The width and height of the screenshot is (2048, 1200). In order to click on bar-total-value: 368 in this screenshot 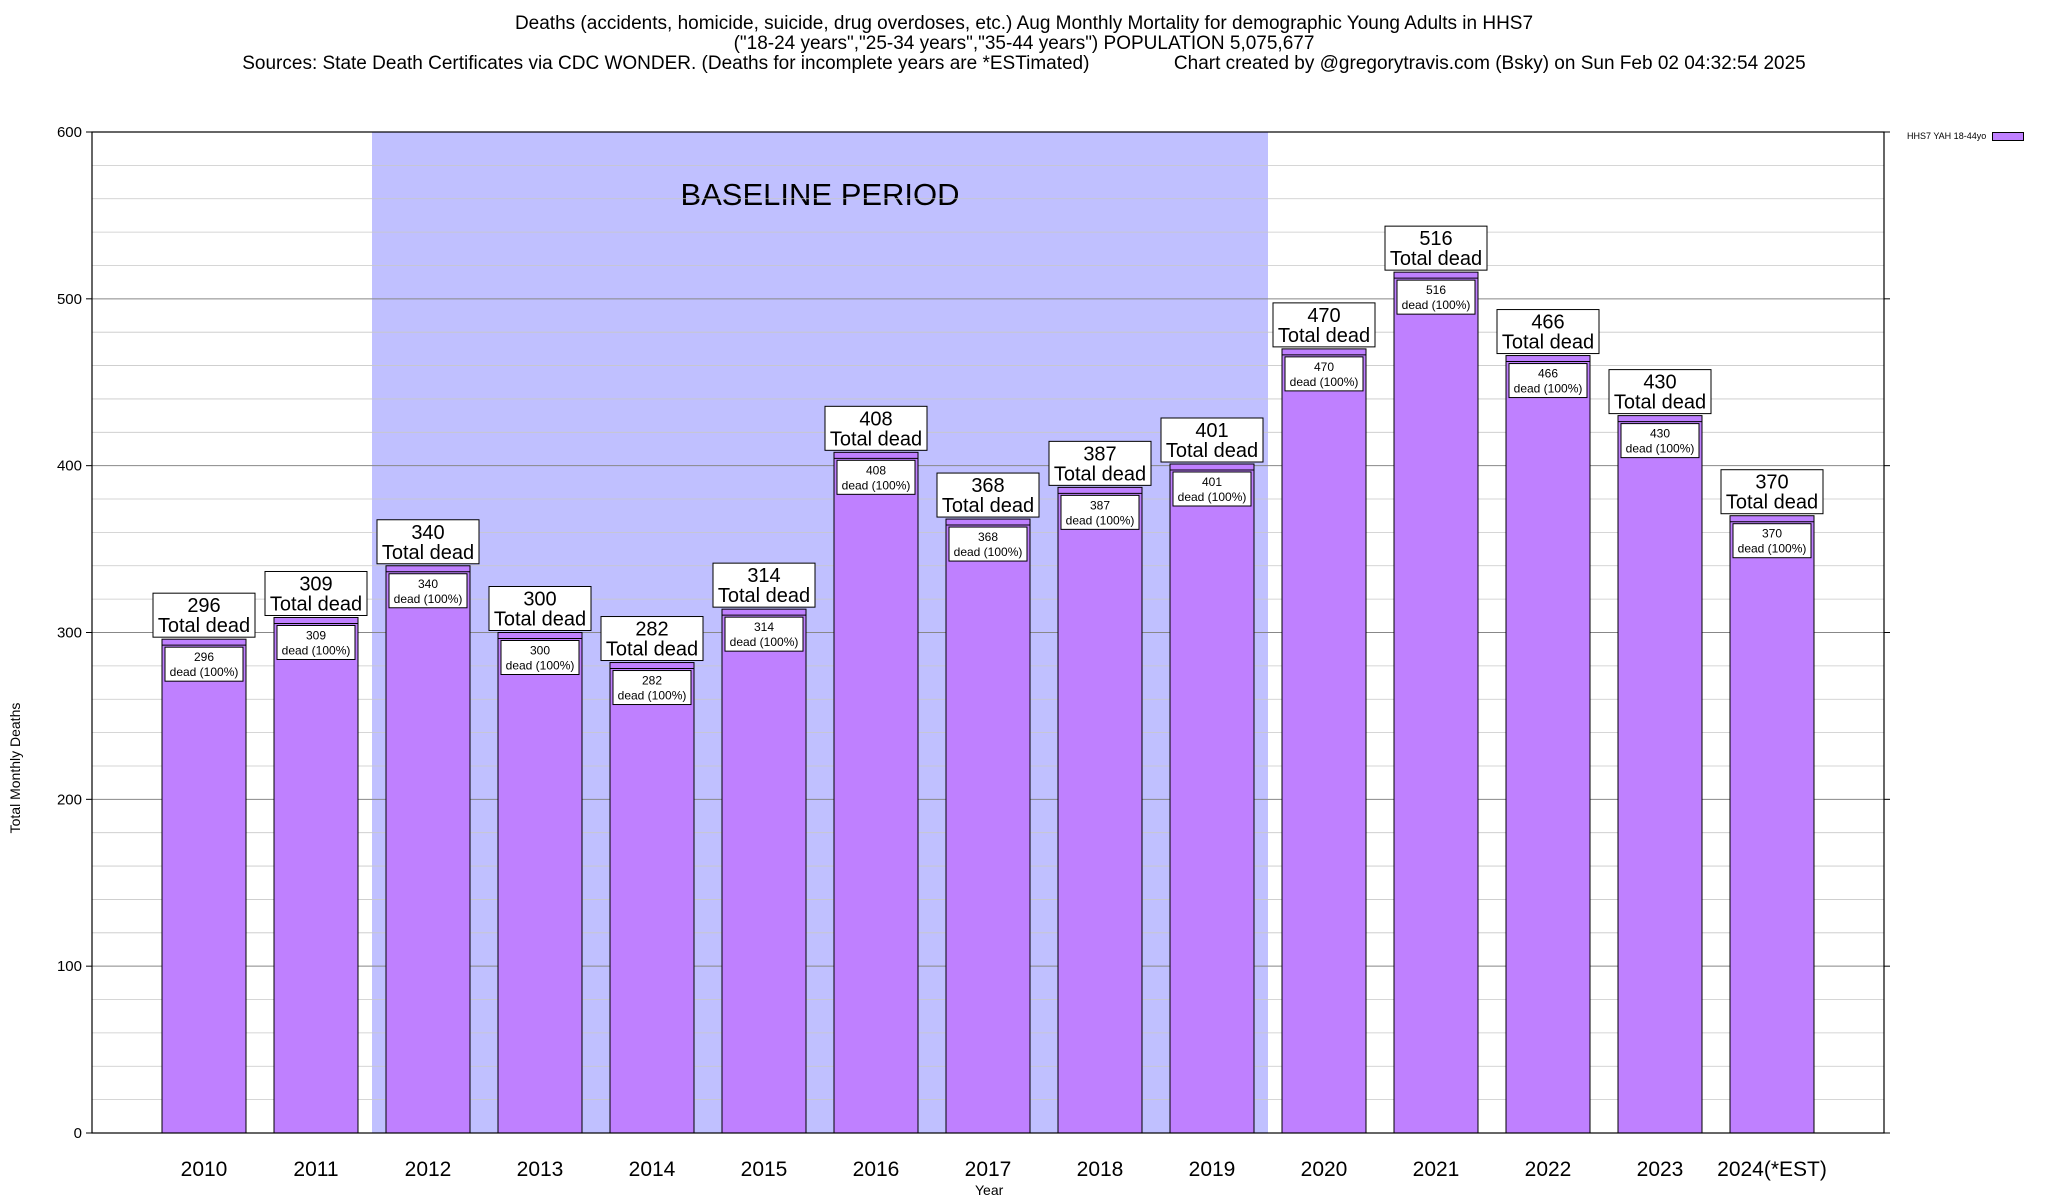, I will do `click(987, 486)`.